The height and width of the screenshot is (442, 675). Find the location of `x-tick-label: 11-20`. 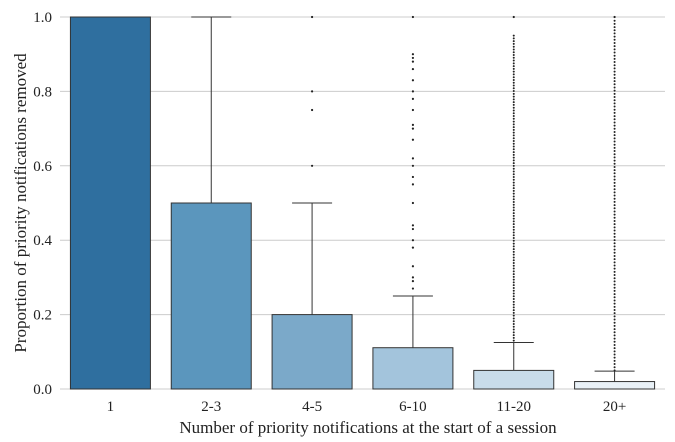

x-tick-label: 11-20 is located at coordinates (514, 407).